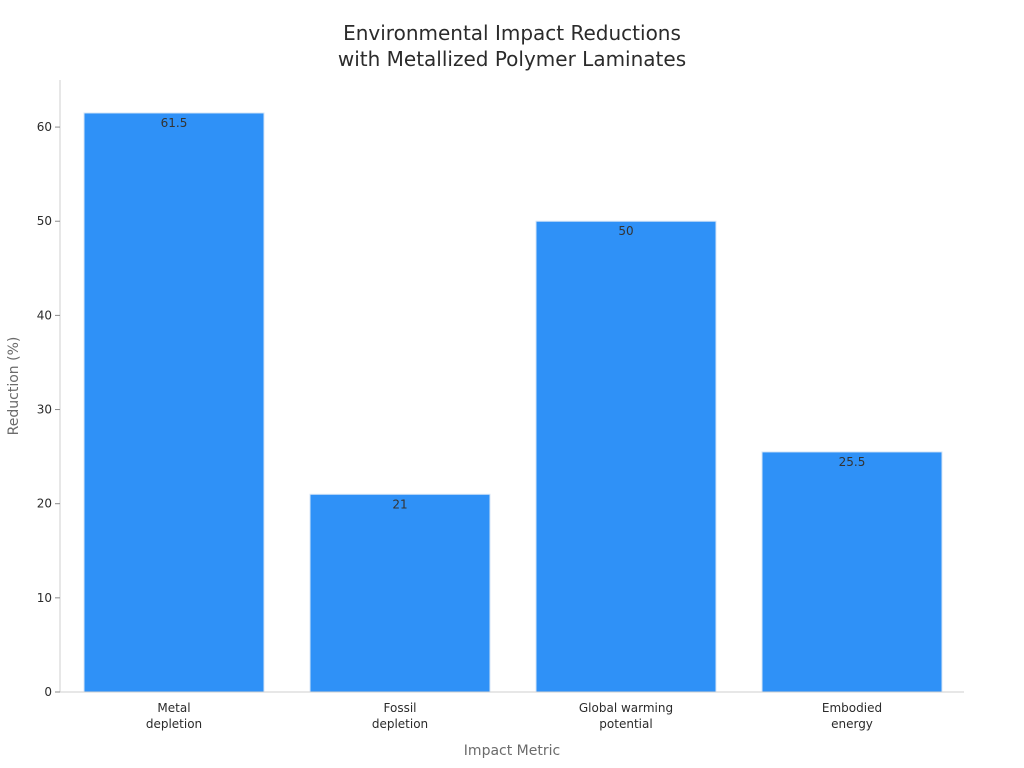 The width and height of the screenshot is (1024, 768). Describe the element at coordinates (14, 386) in the screenshot. I see `y-axis-title: Reduction (%)` at that location.